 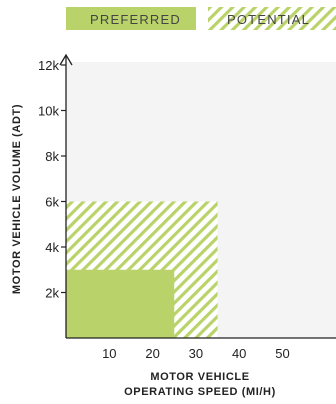 What do you see at coordinates (52, 247) in the screenshot?
I see `y-tick-label: 4k` at bounding box center [52, 247].